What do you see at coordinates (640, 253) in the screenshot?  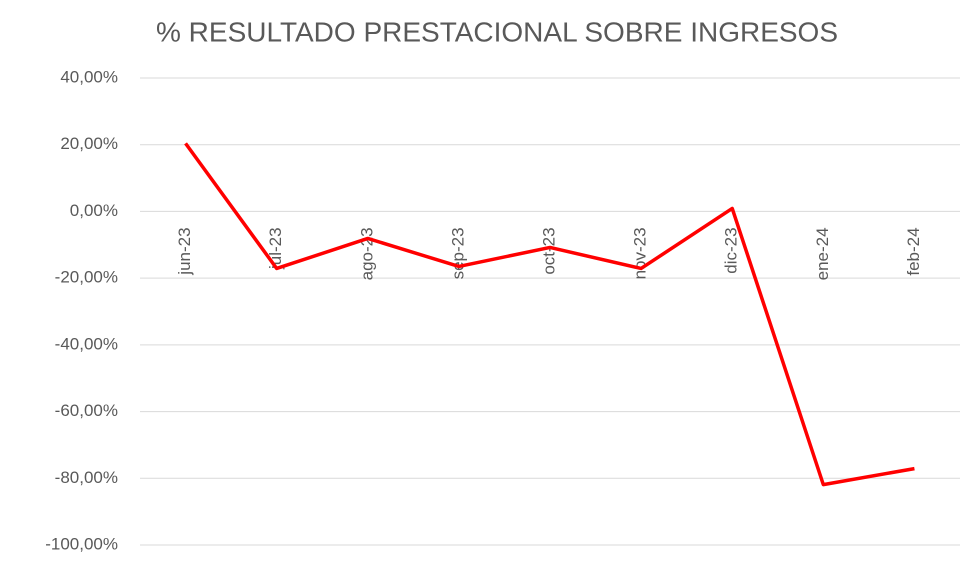 I see `x-tick-label: nov-23` at bounding box center [640, 253].